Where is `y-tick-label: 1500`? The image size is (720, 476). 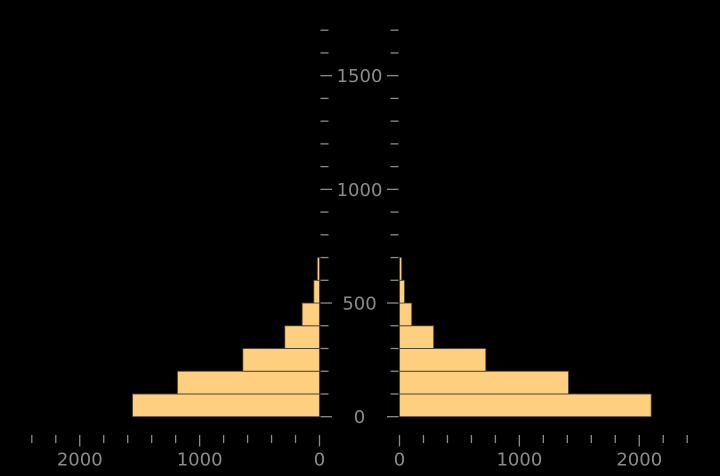 y-tick-label: 1500 is located at coordinates (360, 76).